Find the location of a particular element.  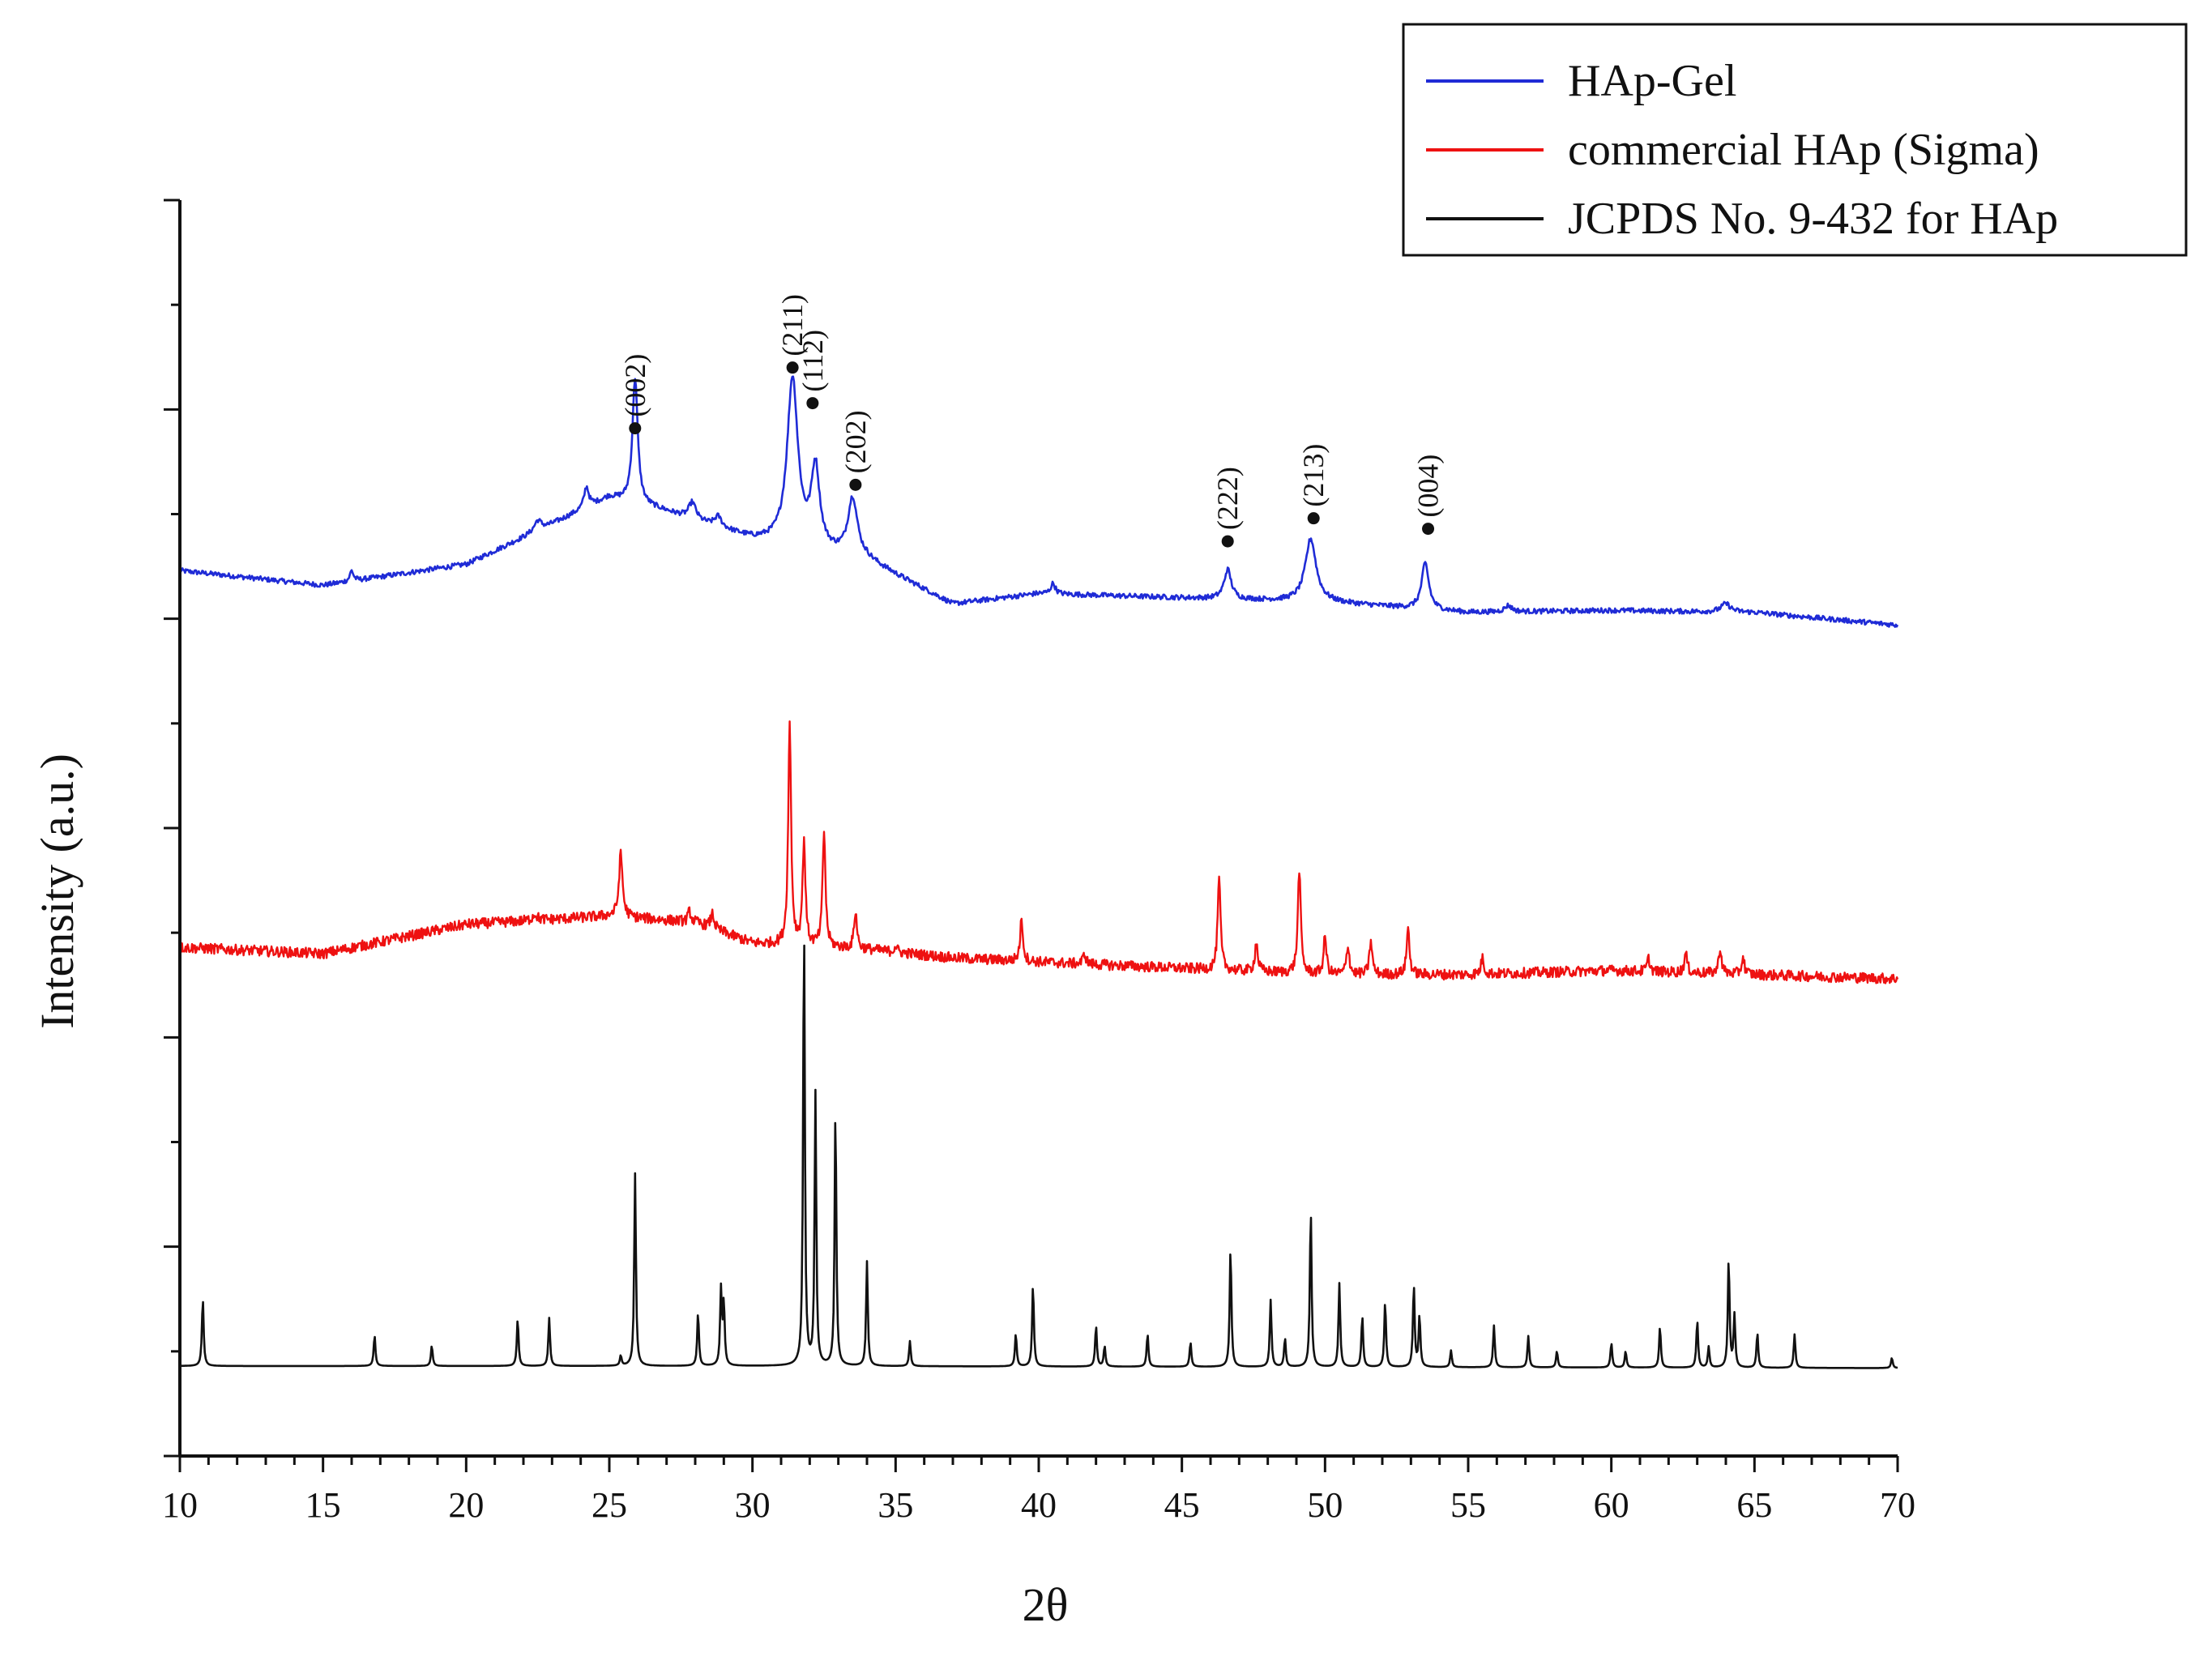

peak-annotations: (002) (211)(112) (202) (222) (213) (004) is located at coordinates (1032, 421).